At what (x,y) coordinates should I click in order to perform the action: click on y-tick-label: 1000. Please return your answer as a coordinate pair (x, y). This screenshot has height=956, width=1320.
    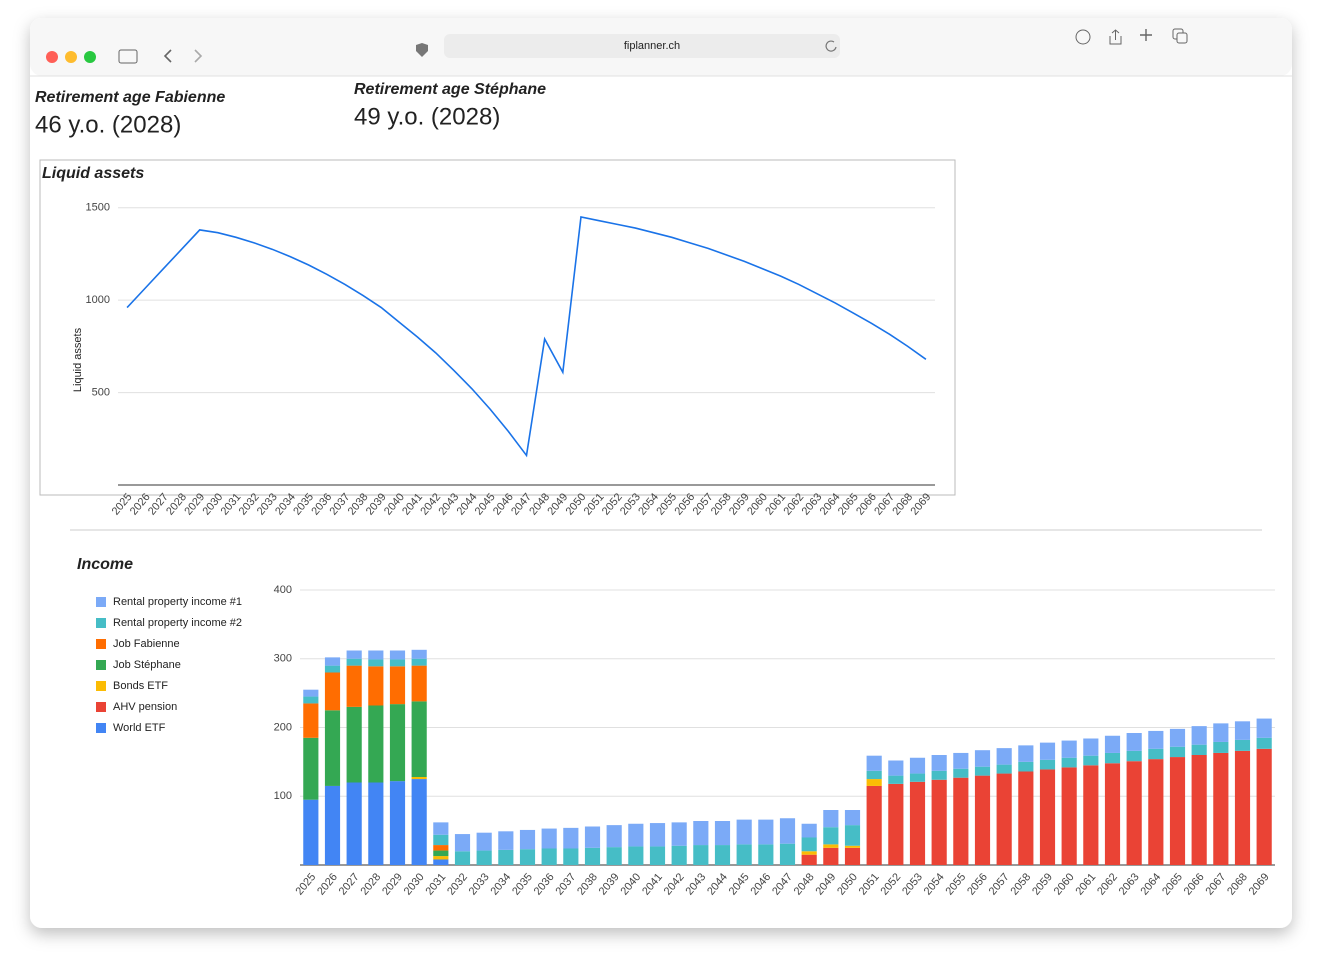
    Looking at the image, I should click on (98, 300).